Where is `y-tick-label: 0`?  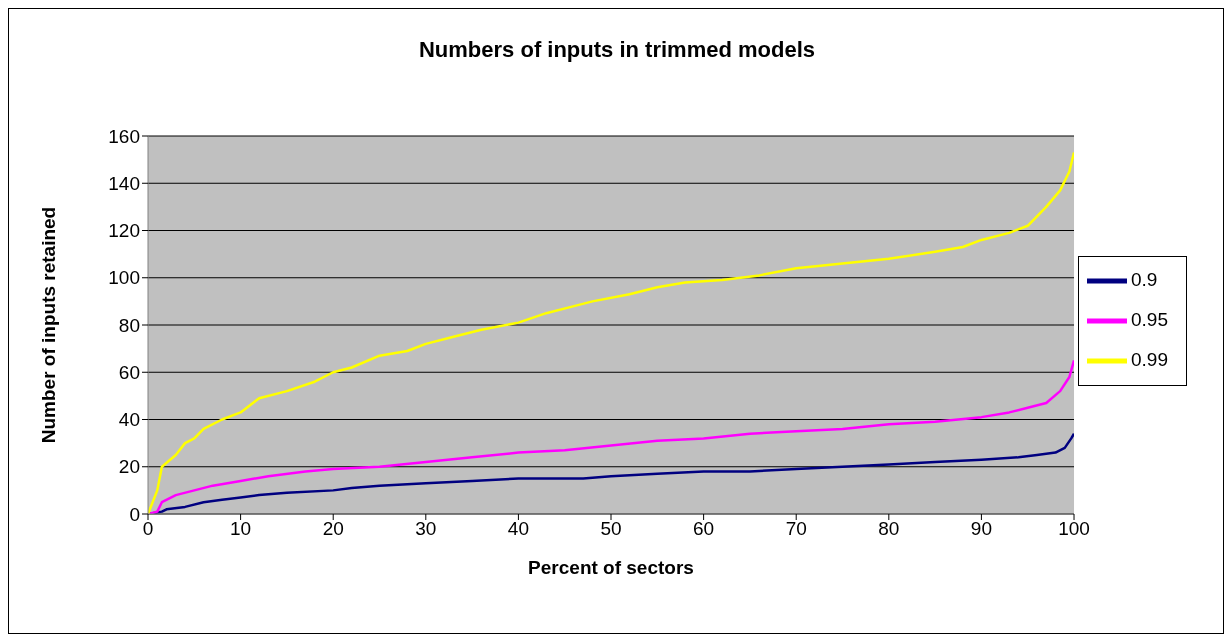
y-tick-label: 0 is located at coordinates (134, 514).